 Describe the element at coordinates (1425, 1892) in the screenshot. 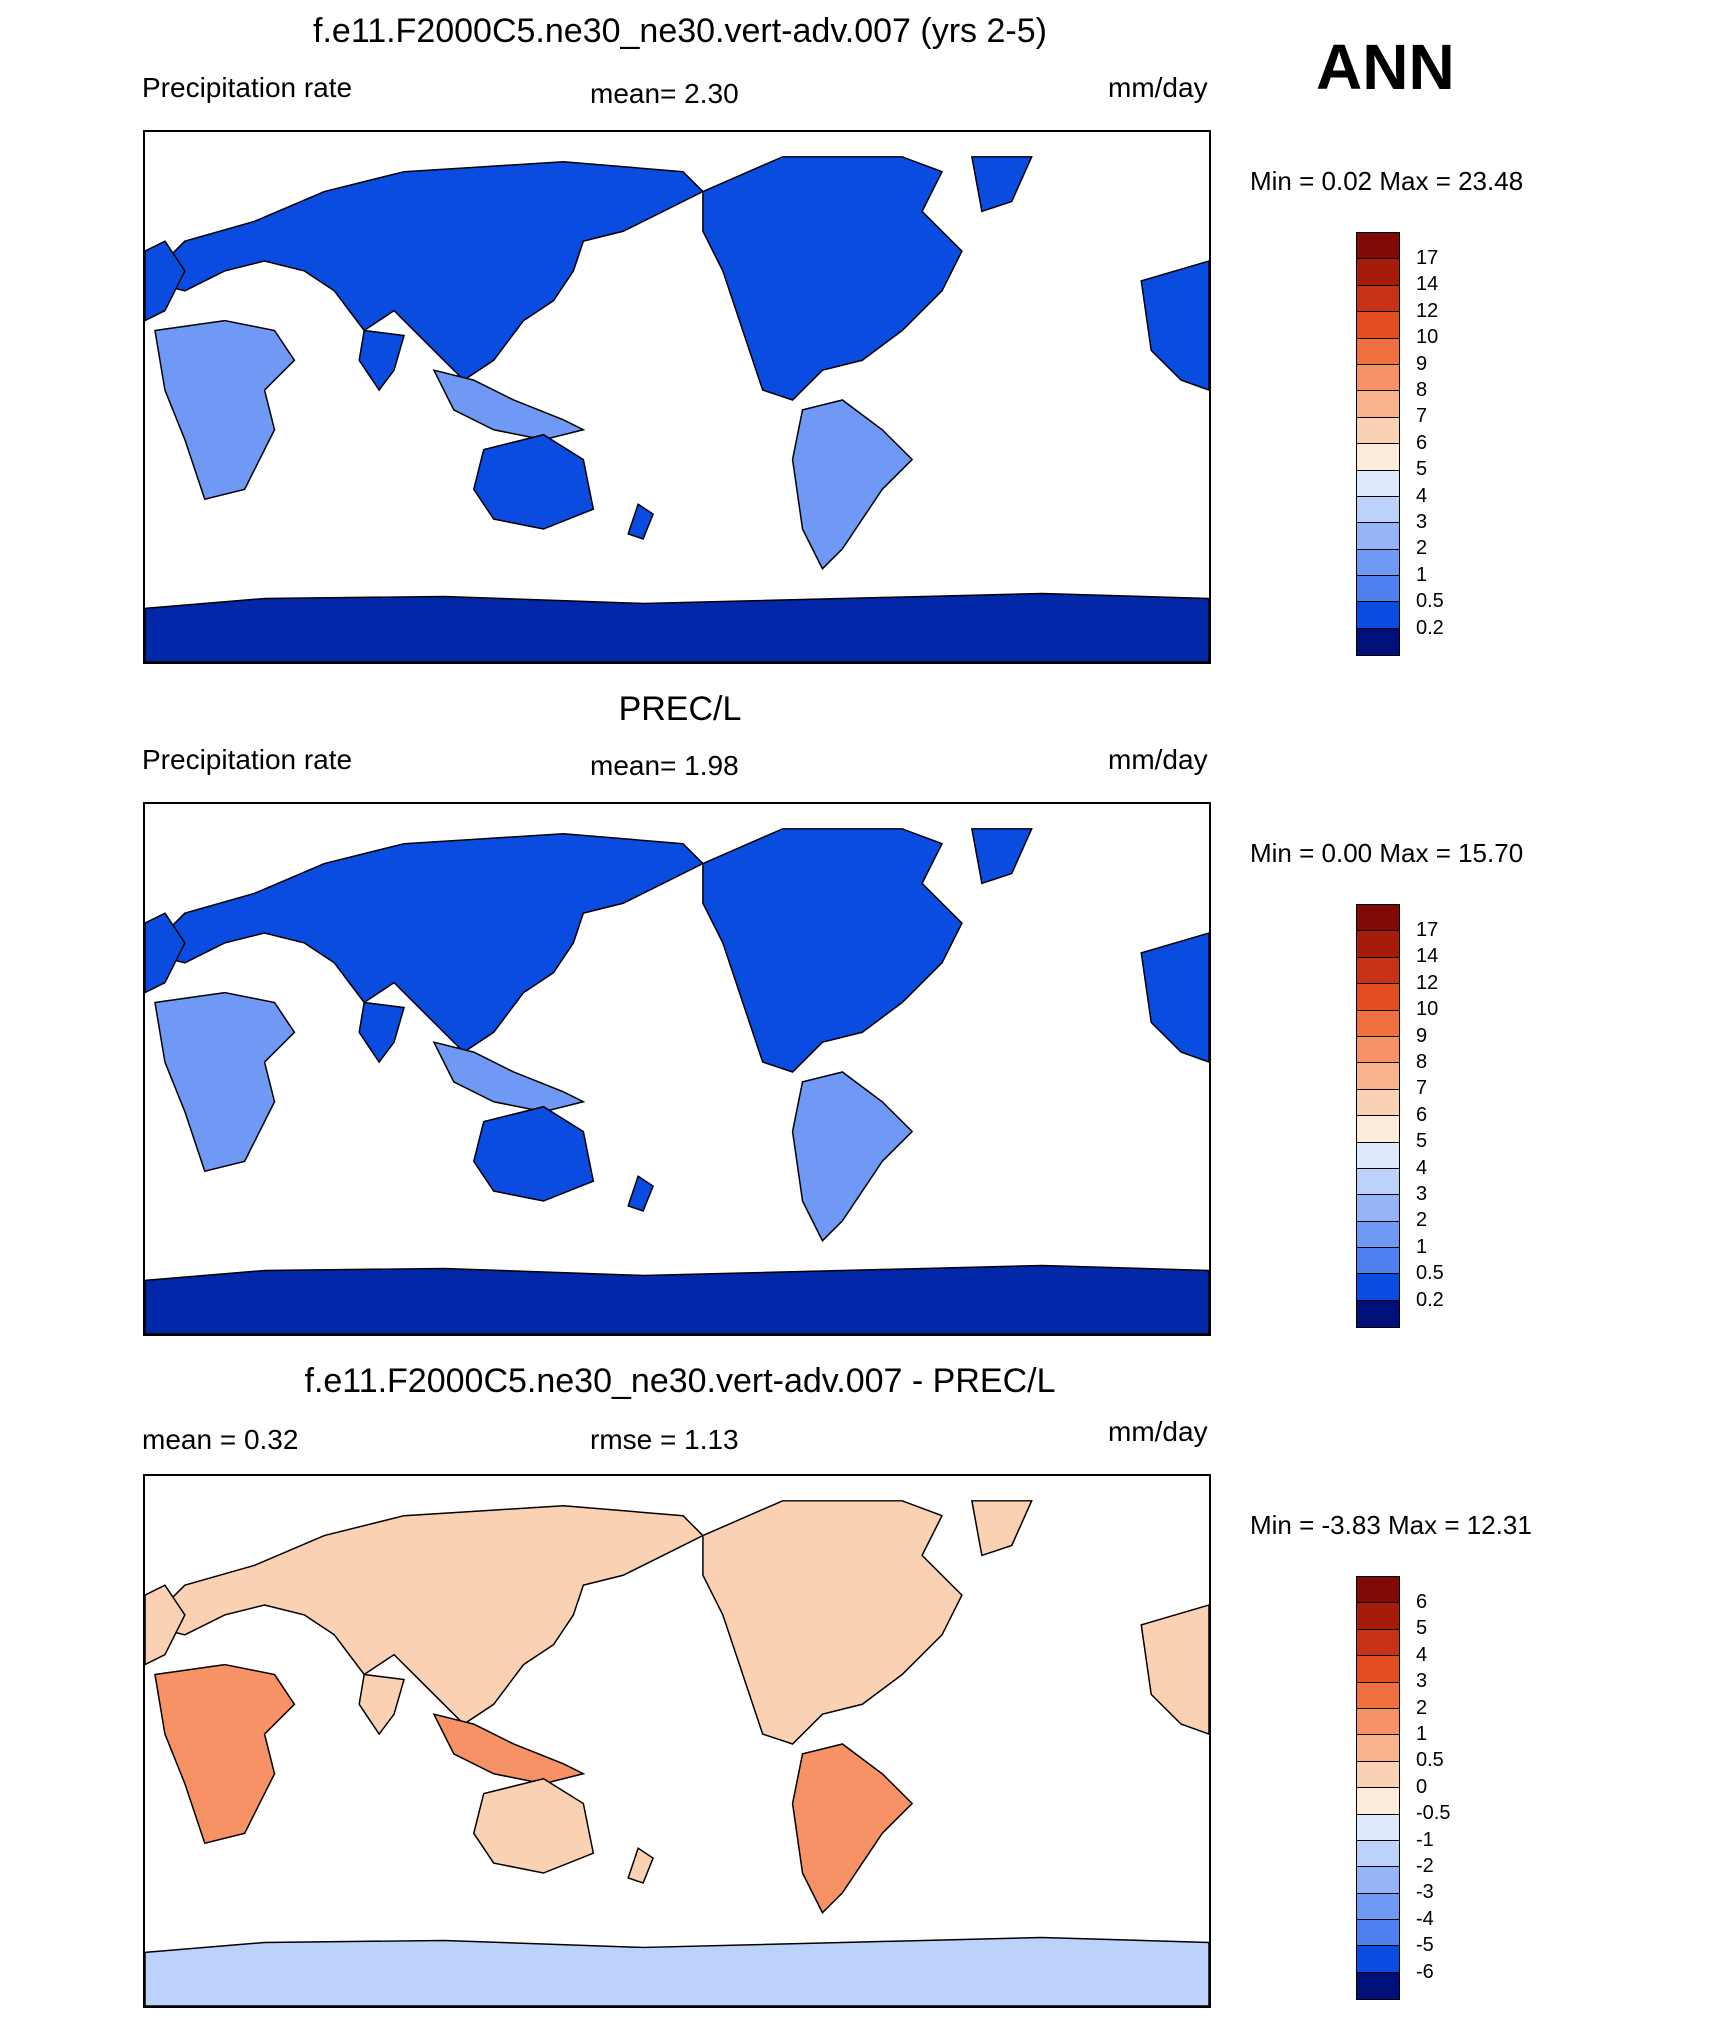

I see `colorbar-label: -3` at that location.